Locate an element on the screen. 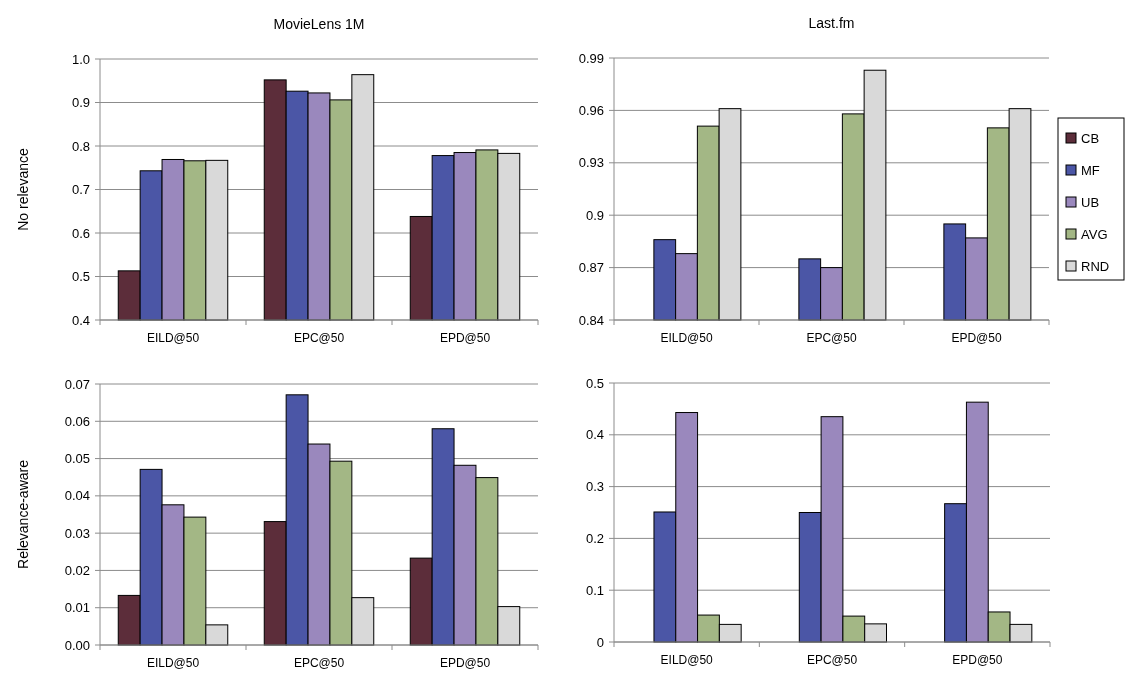 Image resolution: width=1125 pixels, height=677 pixels. y-tick-label: 0.07 is located at coordinates (77, 384).